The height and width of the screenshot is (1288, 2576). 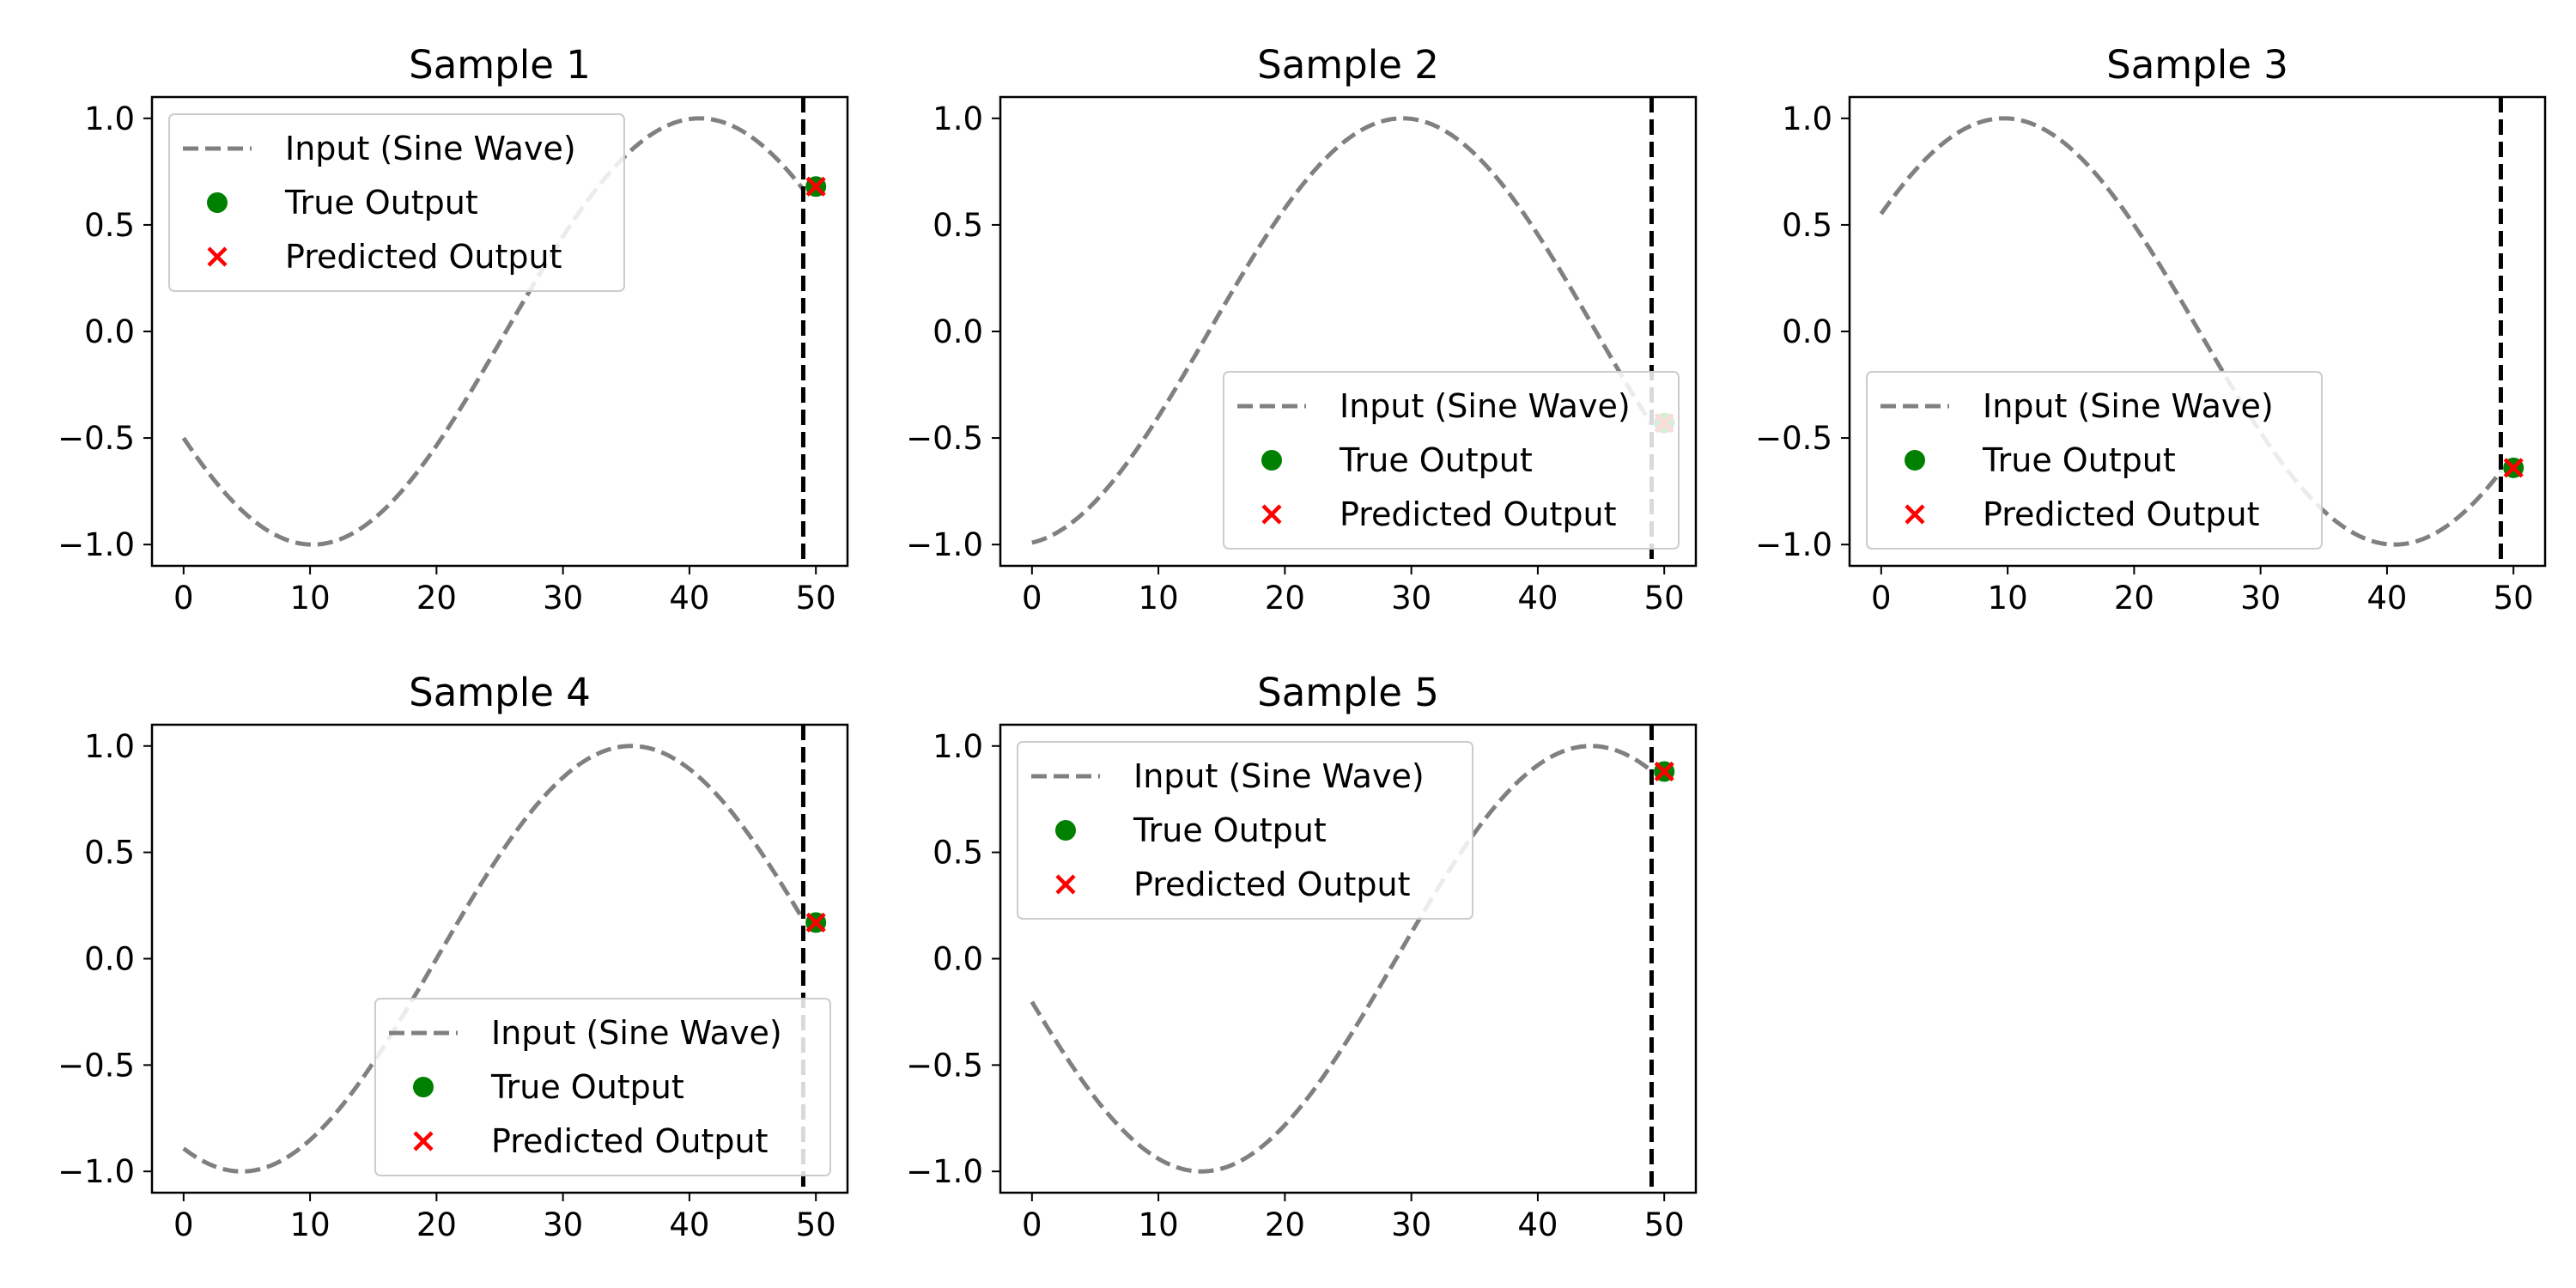 I want to click on subplot-title: Sample 3, so click(x=2197, y=65).